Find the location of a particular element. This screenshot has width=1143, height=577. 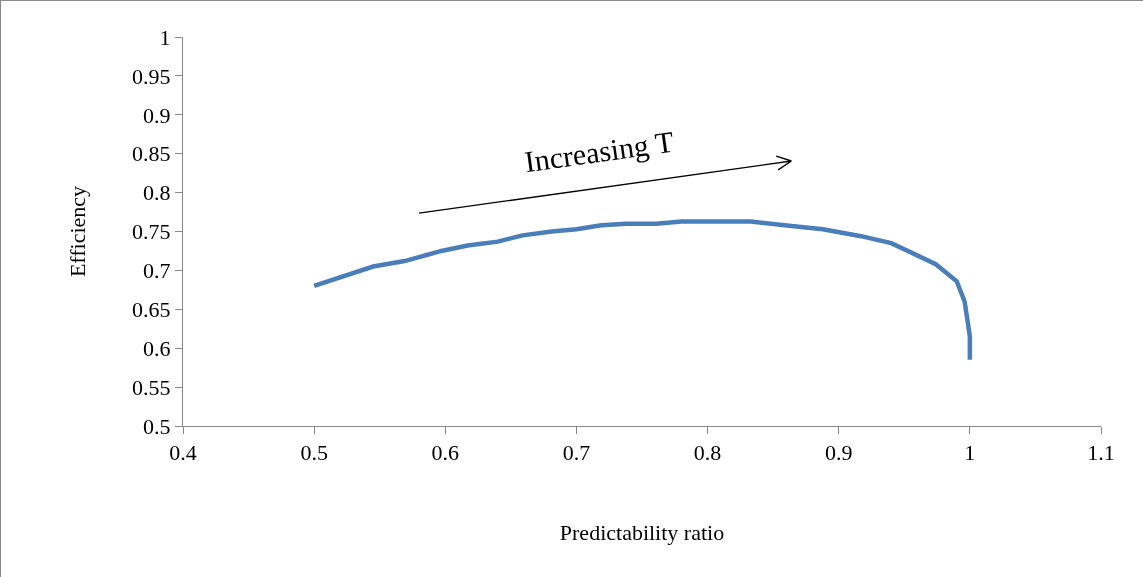

x-tick-label: 0.4 is located at coordinates (183, 453).